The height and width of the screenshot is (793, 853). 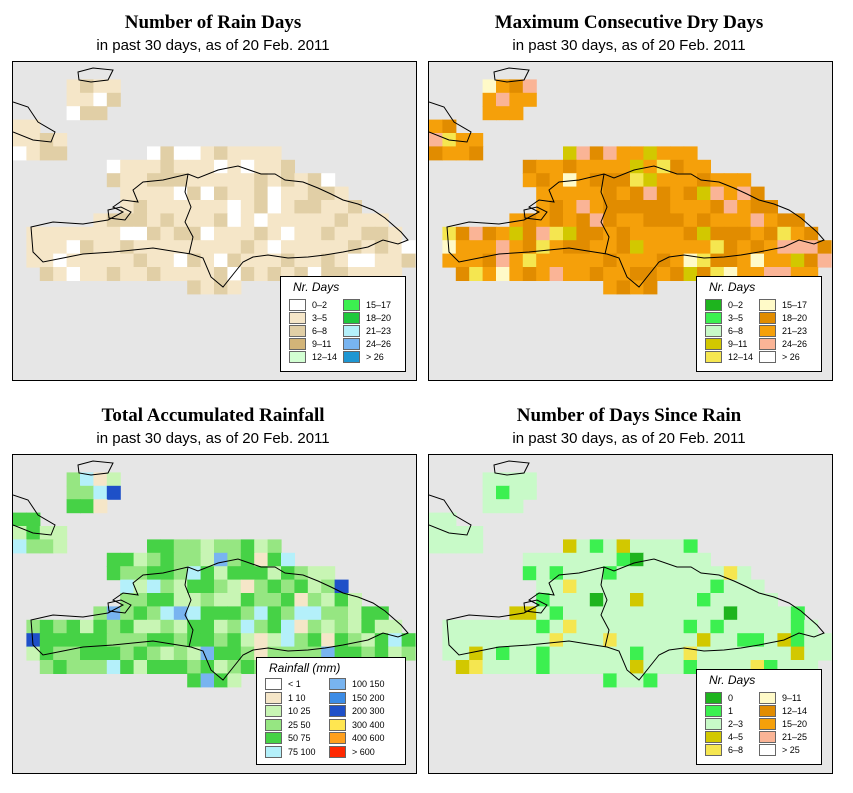 I want to click on legend-label: 75 100, so click(x=302, y=751).